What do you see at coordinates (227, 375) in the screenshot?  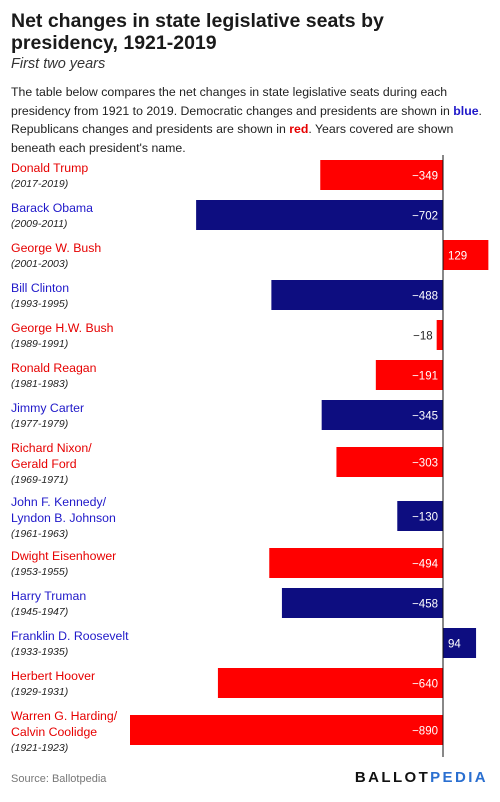 I see `chart-row-5: Ronald Reagan (1981-1983) −191` at bounding box center [227, 375].